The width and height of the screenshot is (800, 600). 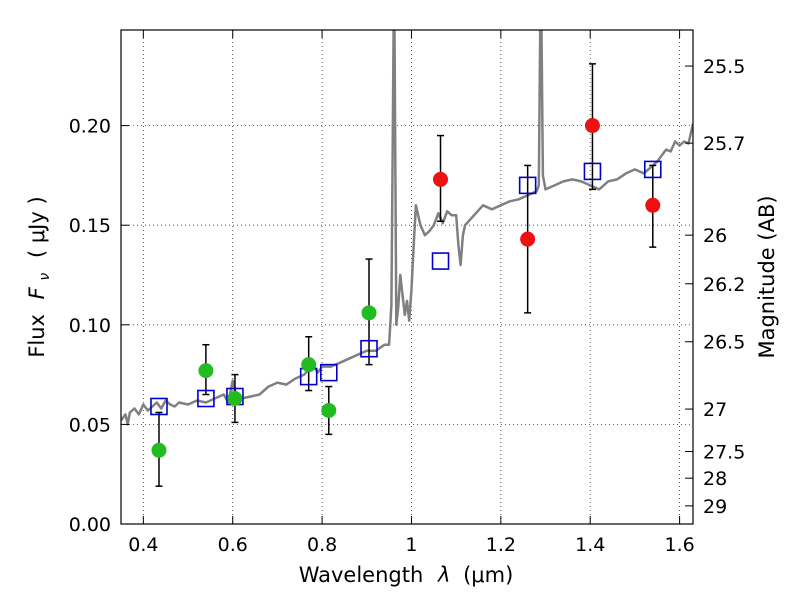 What do you see at coordinates (411, 545) in the screenshot?
I see `x-tick-label: 1` at bounding box center [411, 545].